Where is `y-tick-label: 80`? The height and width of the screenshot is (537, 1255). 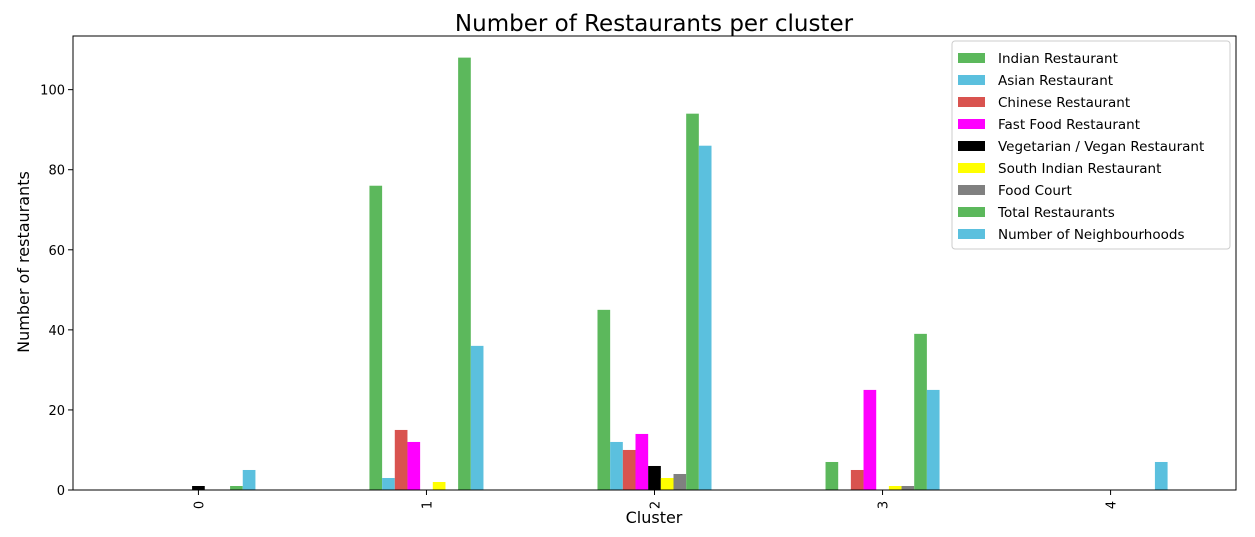
y-tick-label: 80 is located at coordinates (56, 171).